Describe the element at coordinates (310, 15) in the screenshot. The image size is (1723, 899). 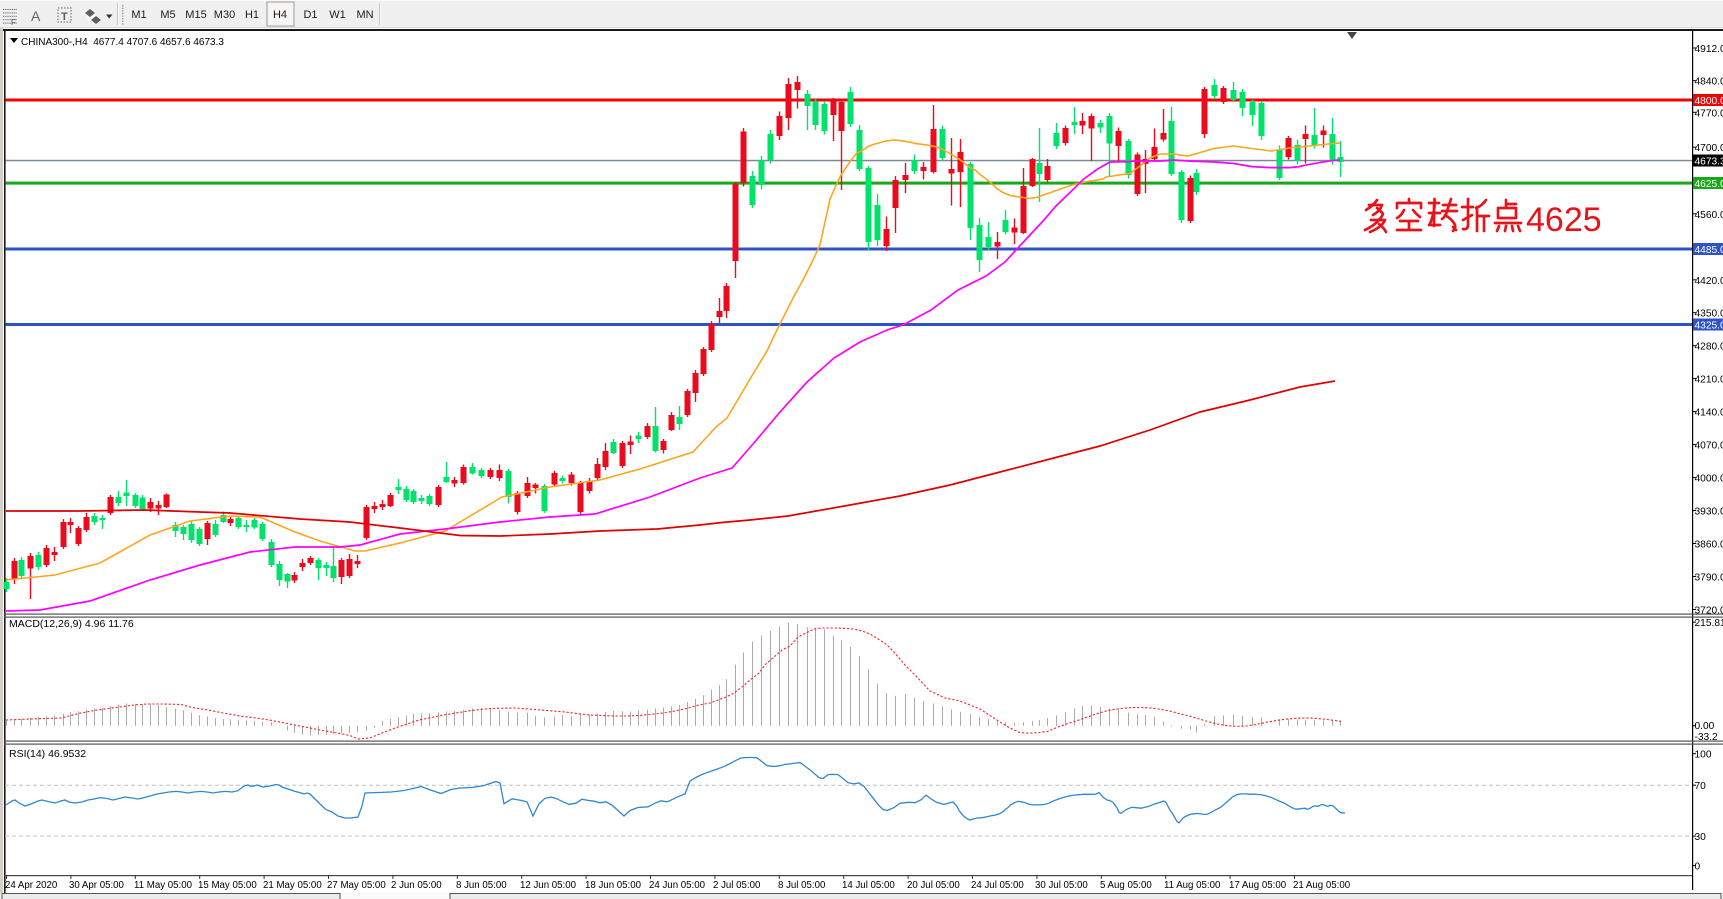
I see `svg-text: D1` at that location.